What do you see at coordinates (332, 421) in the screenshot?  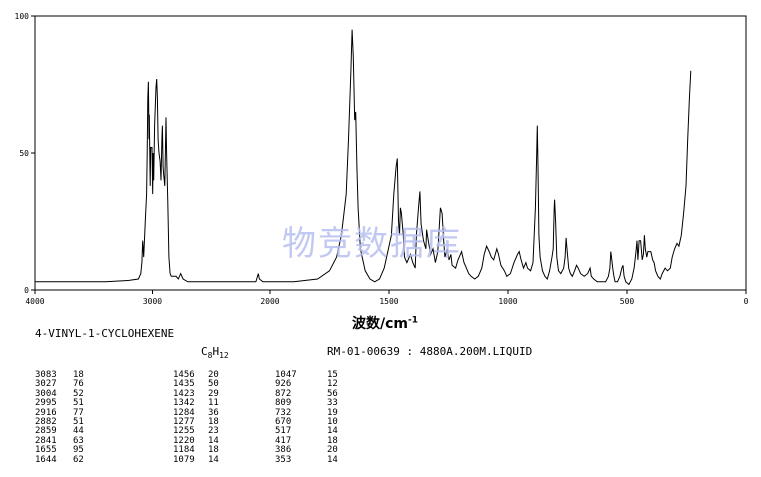 I see `peak-intensity: 10` at bounding box center [332, 421].